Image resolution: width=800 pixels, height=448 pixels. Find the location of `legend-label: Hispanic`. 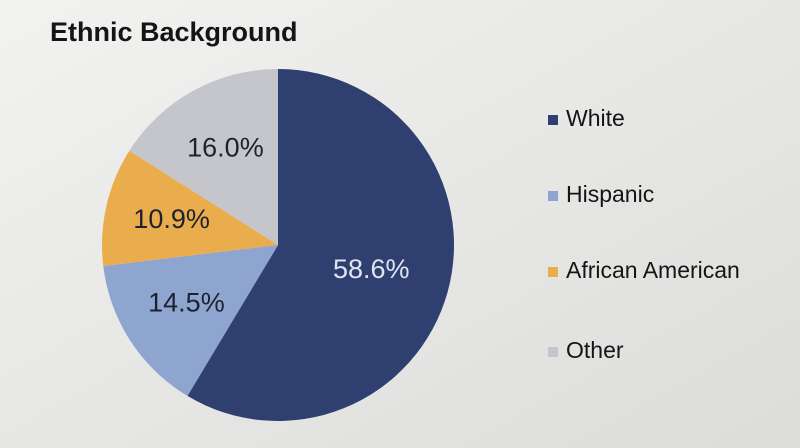

legend-label: Hispanic is located at coordinates (610, 194).